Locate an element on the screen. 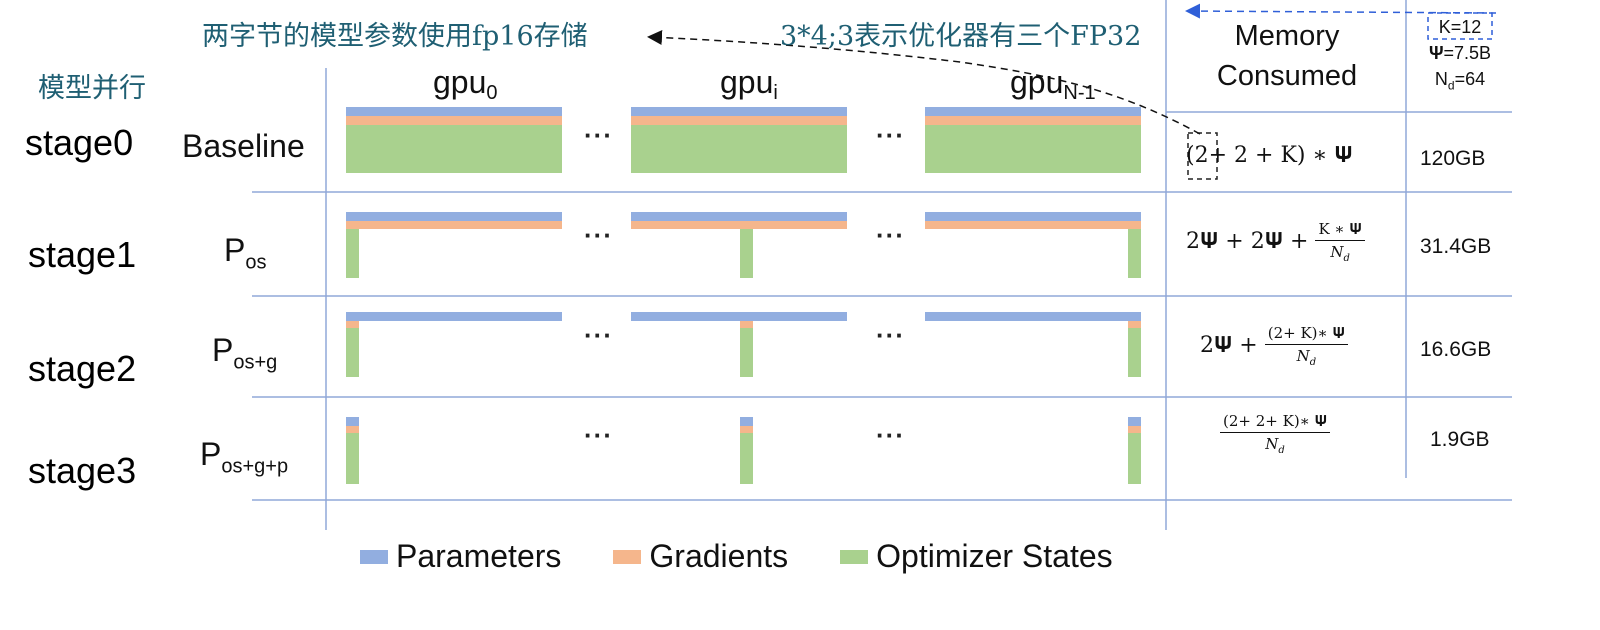 Image resolution: width=1600 pixels, height=630 pixels. formula-pos-fraction: K ∗ 𝚿 Nd is located at coordinates (1340, 242).